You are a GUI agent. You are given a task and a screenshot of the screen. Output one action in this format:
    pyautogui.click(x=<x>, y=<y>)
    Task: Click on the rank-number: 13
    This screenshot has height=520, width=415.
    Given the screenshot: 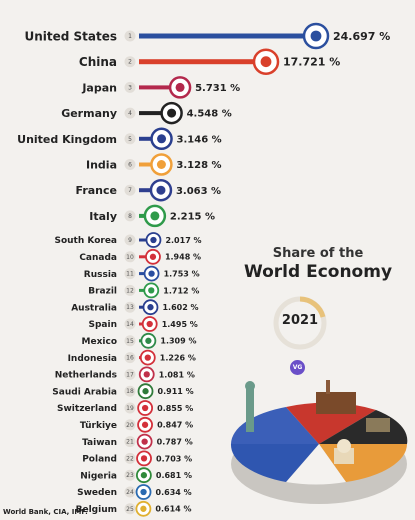 What is the action you would take?
    pyautogui.click(x=130, y=307)
    